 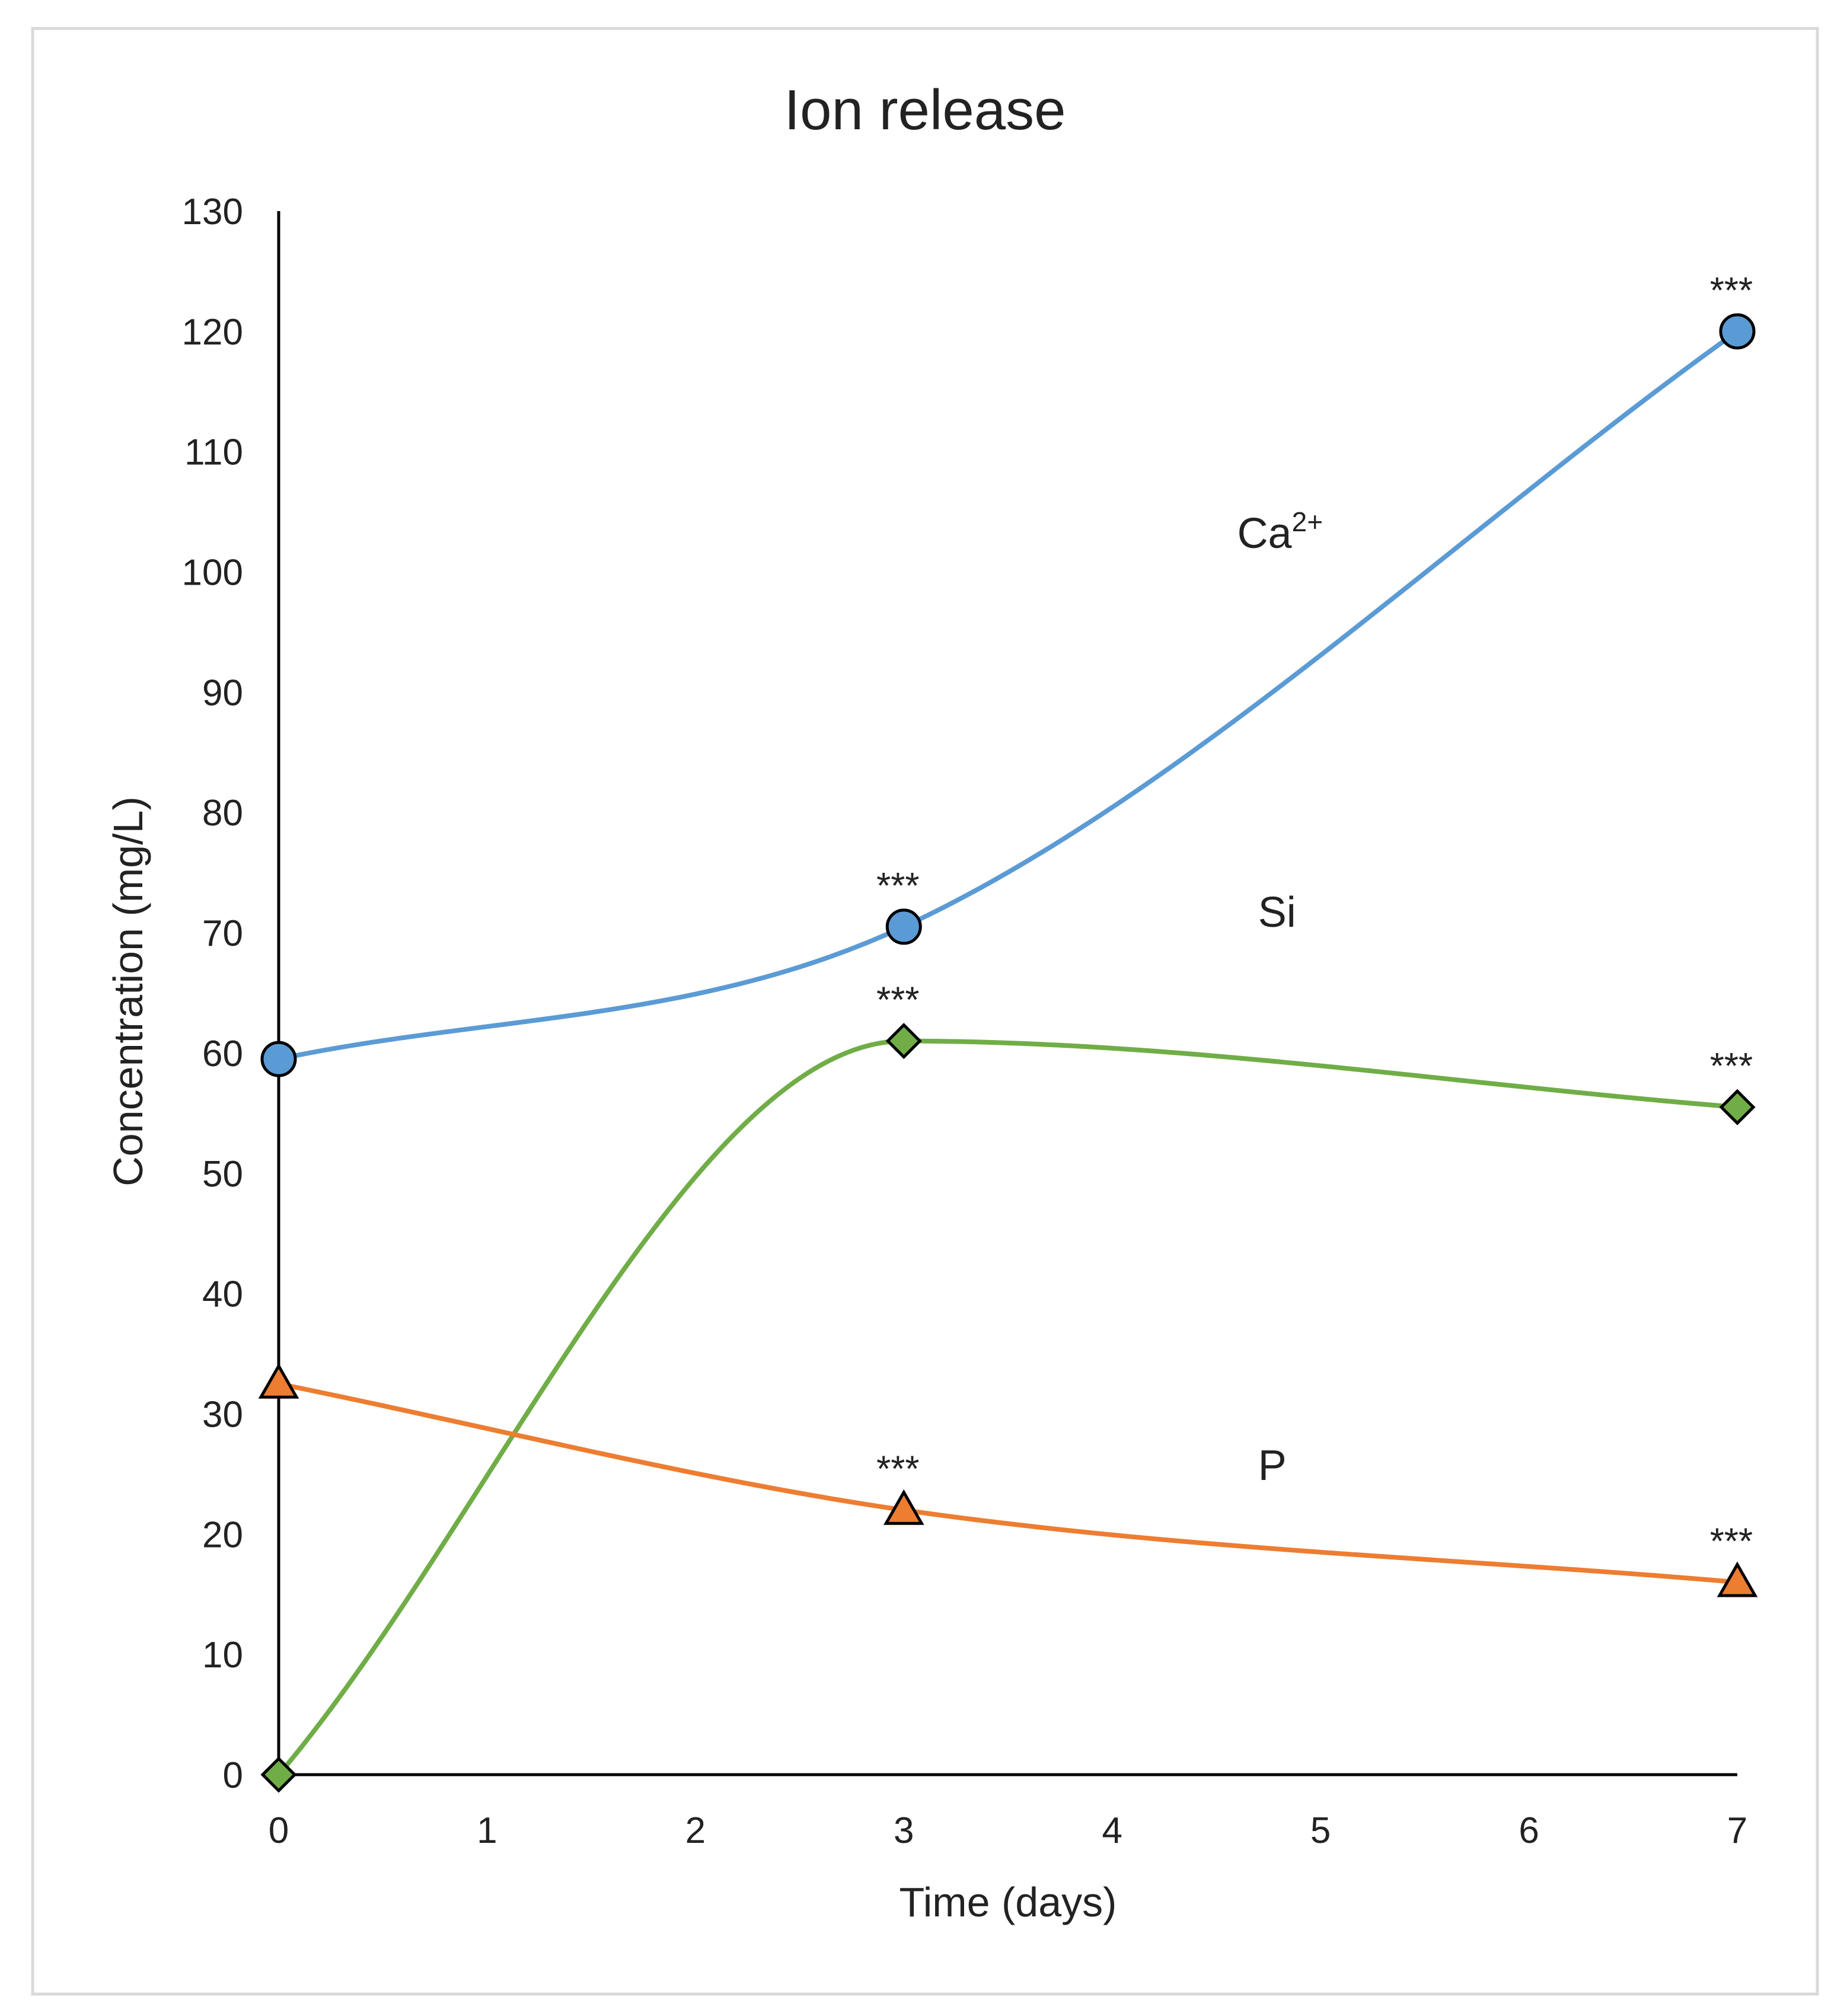 I want to click on x-tick-label: 1, so click(x=487, y=1830).